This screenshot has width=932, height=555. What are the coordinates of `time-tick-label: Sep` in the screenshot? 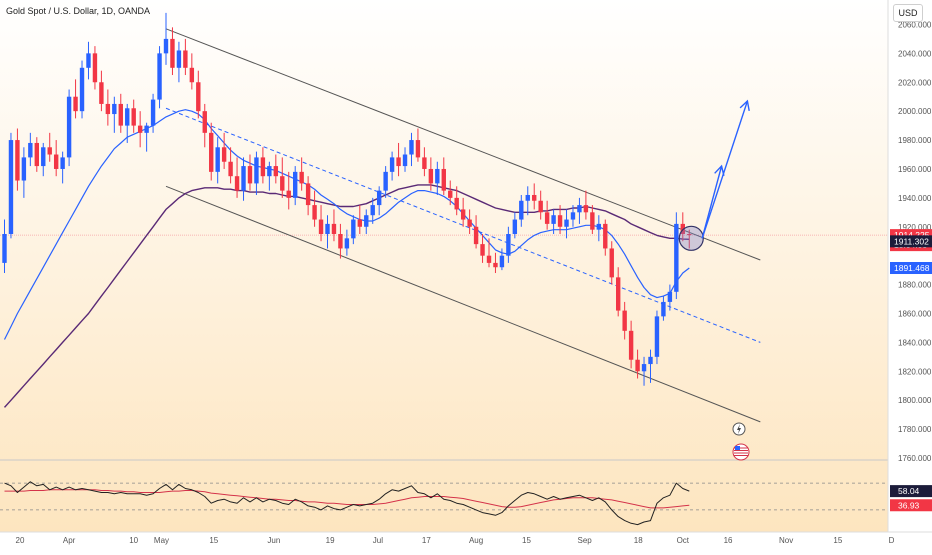 It's located at (584, 540).